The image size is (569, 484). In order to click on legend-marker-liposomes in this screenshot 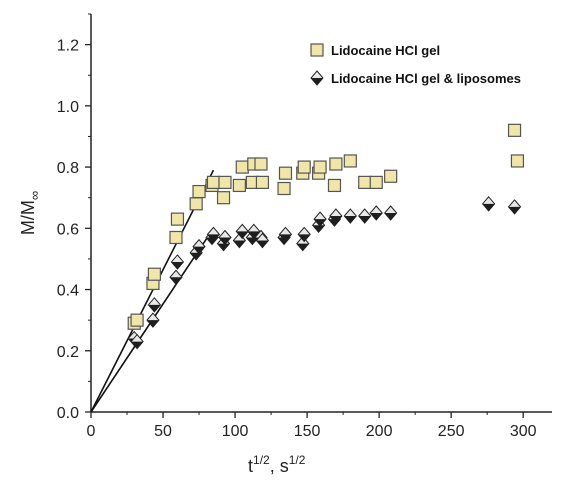, I will do `click(317, 78)`.